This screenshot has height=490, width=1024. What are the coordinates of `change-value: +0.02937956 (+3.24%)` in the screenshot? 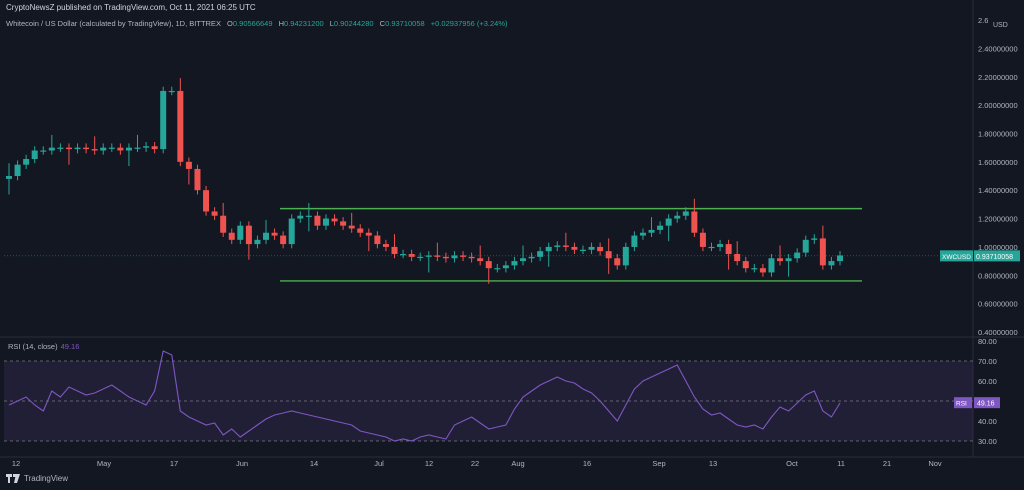 It's located at (469, 23).